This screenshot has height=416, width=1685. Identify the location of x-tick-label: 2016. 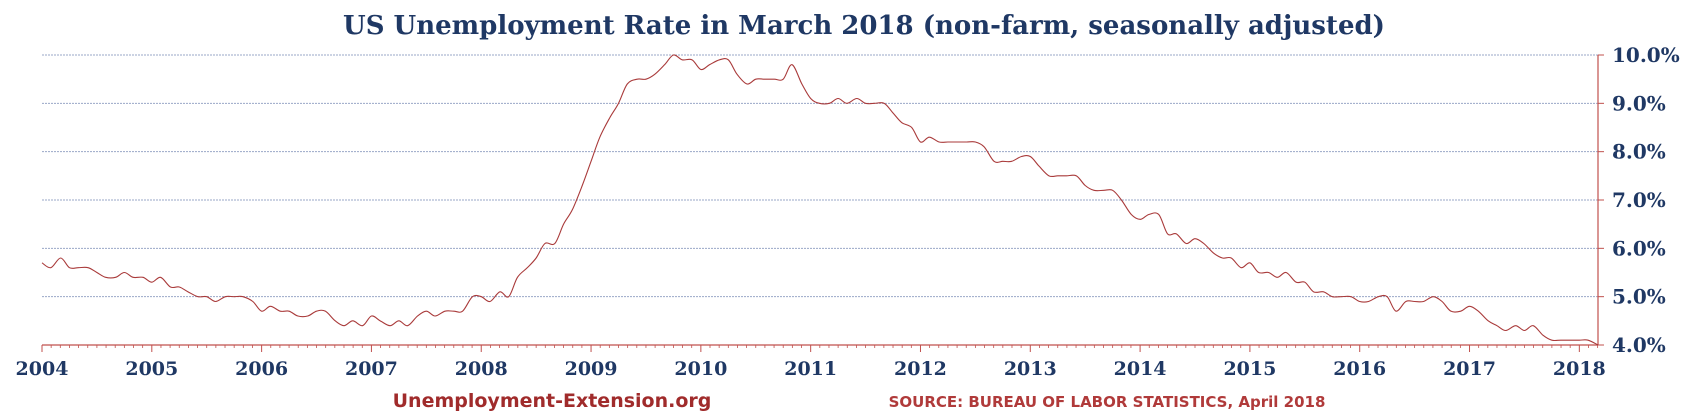
(1359, 369).